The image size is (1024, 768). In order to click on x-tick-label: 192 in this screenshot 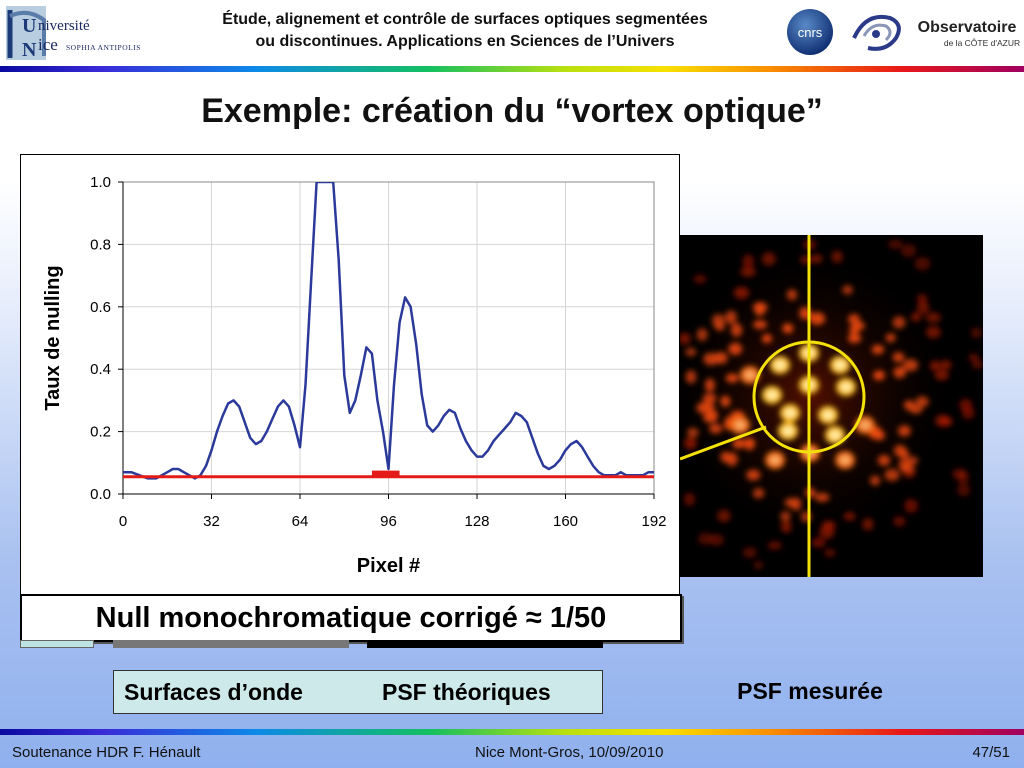, I will do `click(653, 521)`.